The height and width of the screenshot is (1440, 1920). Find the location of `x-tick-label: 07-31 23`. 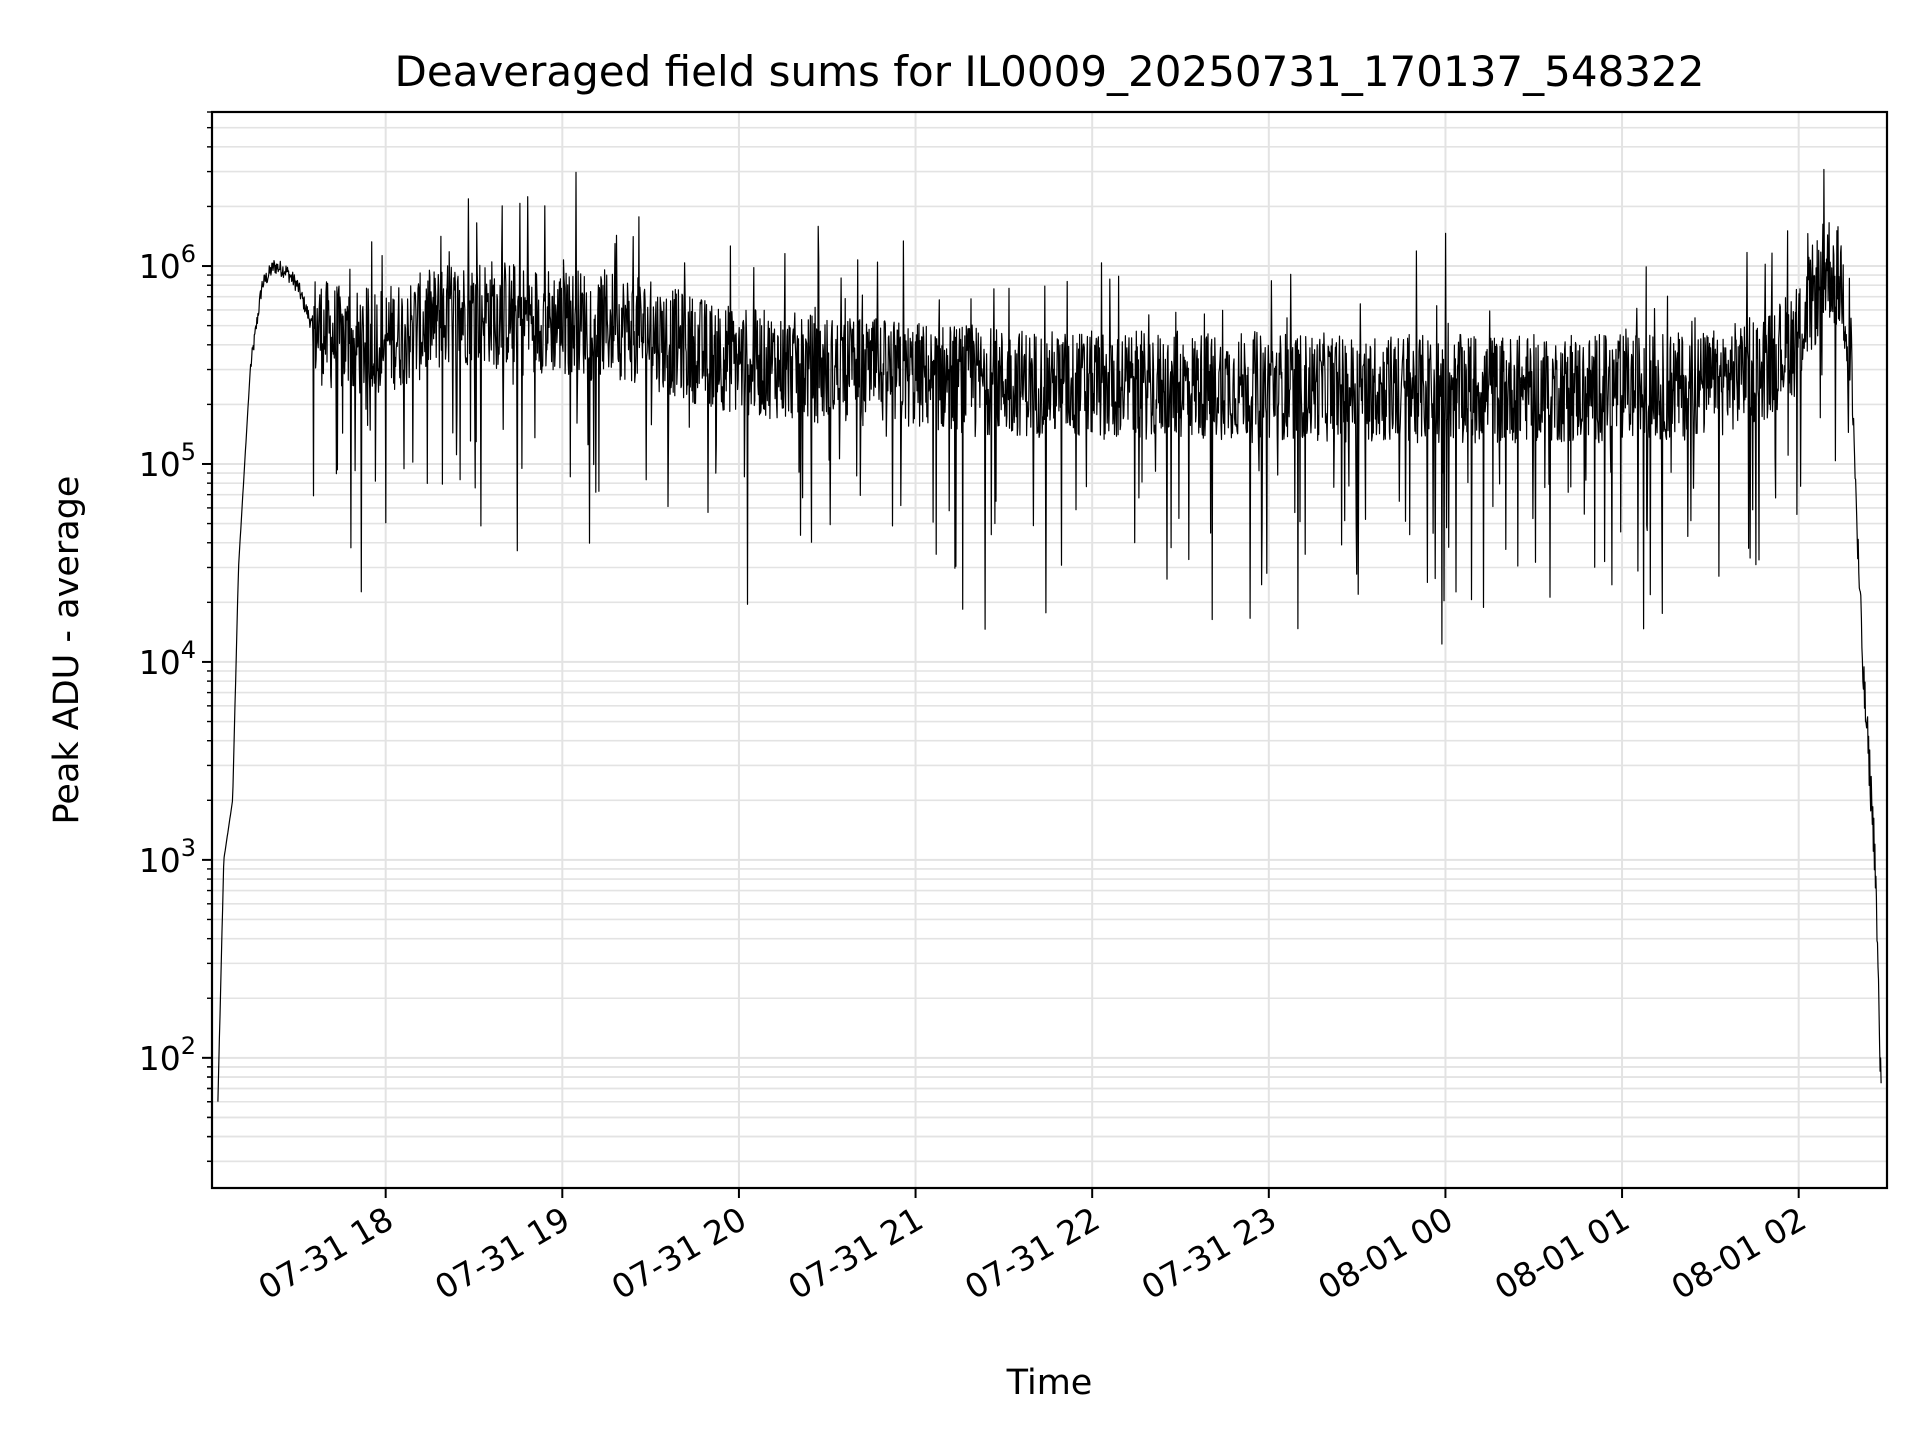

x-tick-label: 07-31 23 is located at coordinates (1209, 1253).